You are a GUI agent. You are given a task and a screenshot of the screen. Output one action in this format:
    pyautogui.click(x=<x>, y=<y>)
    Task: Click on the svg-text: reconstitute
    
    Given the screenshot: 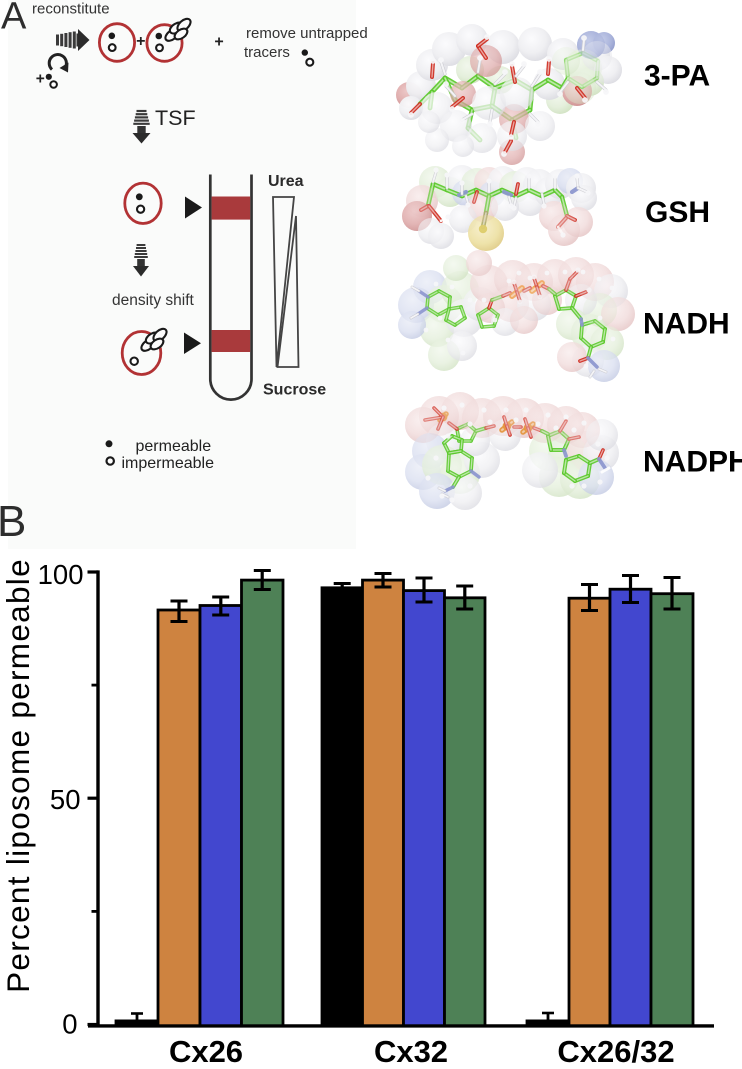 What is the action you would take?
    pyautogui.click(x=71, y=9)
    